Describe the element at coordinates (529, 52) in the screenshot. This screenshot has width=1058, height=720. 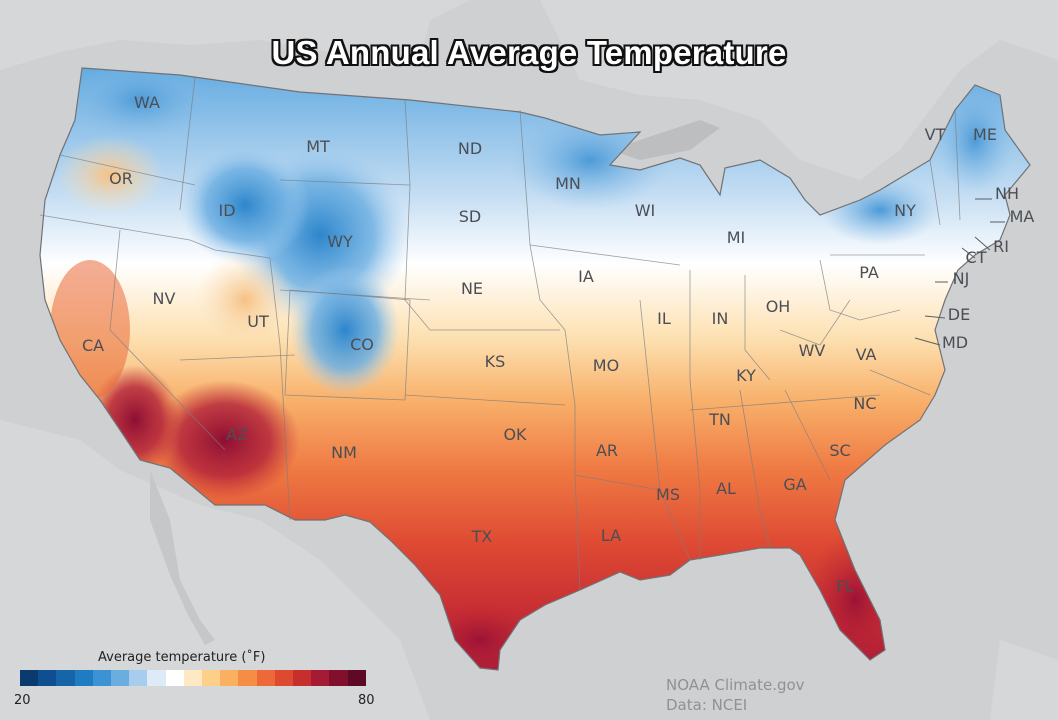
I see `map-title: US Annual Average Temperature` at that location.